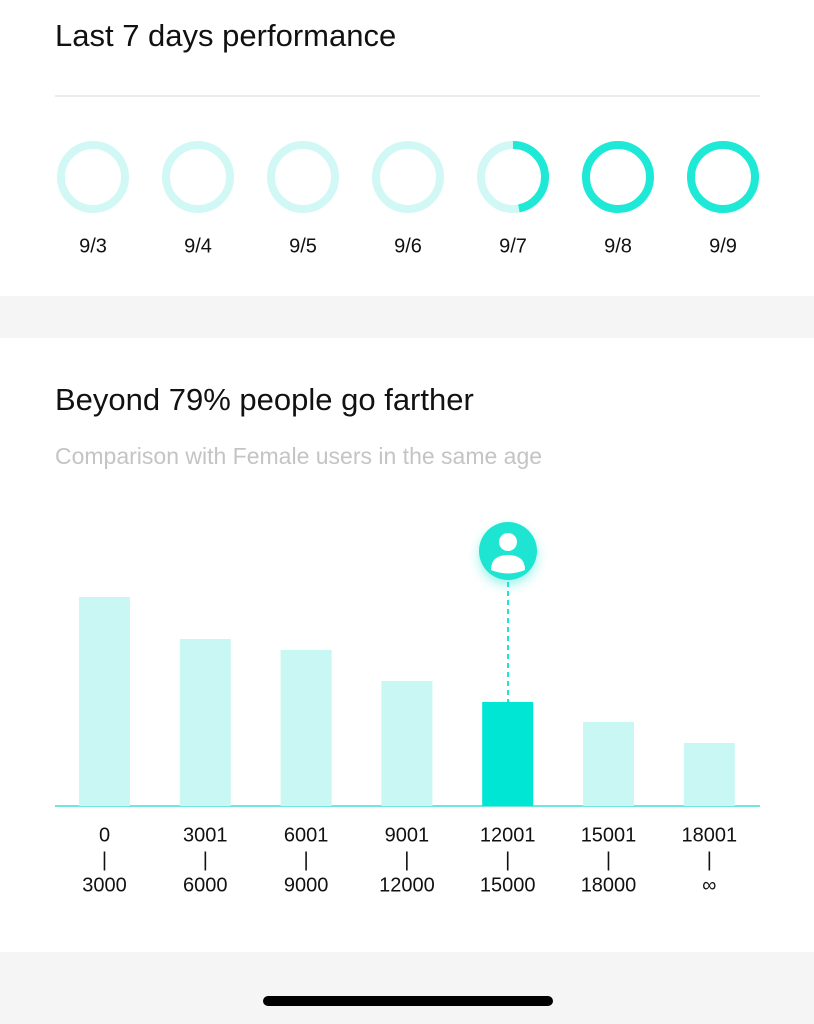 Image resolution: width=814 pixels, height=1024 pixels. I want to click on day-label: 9/4, so click(198, 246).